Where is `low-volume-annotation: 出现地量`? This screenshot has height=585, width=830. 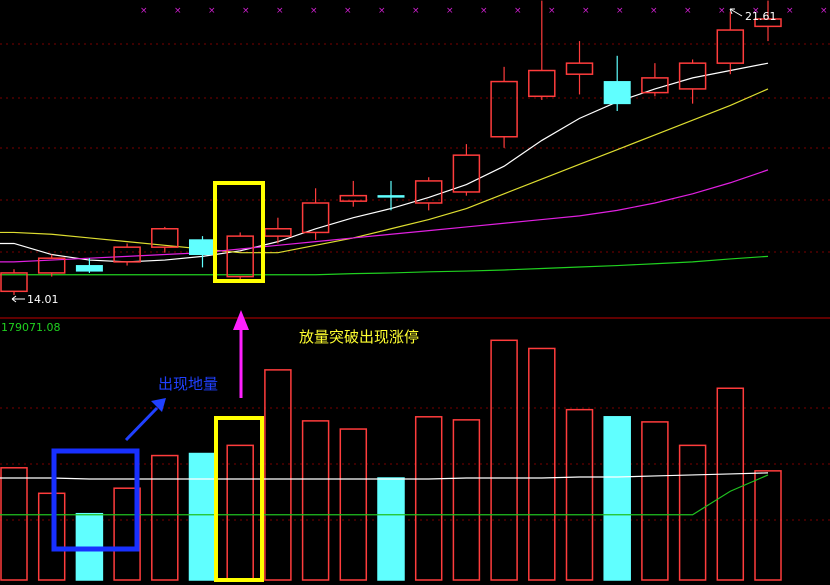
low-volume-annotation: 出现地量 is located at coordinates (188, 384).